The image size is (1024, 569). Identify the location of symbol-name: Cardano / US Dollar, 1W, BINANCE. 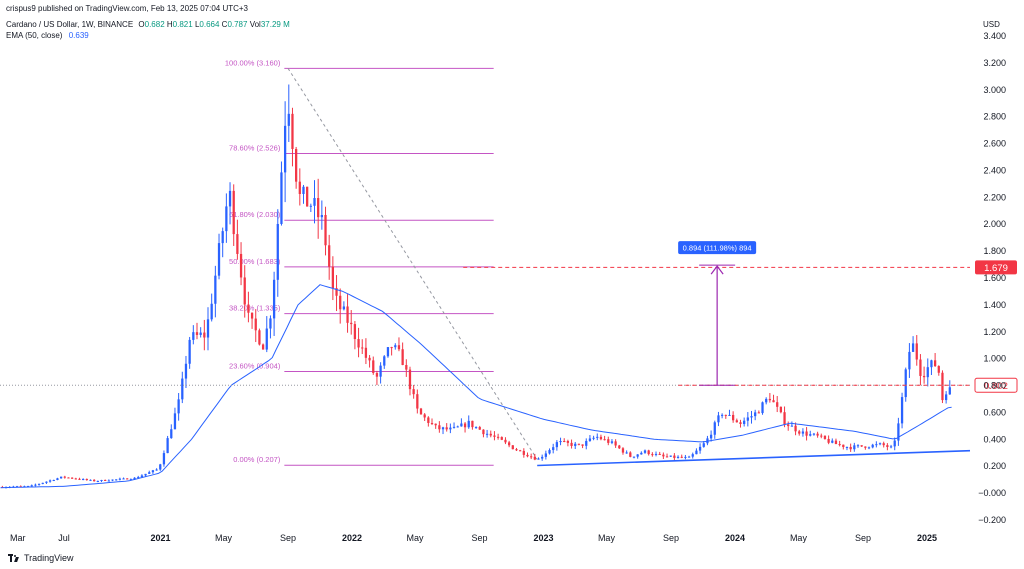
(70, 24).